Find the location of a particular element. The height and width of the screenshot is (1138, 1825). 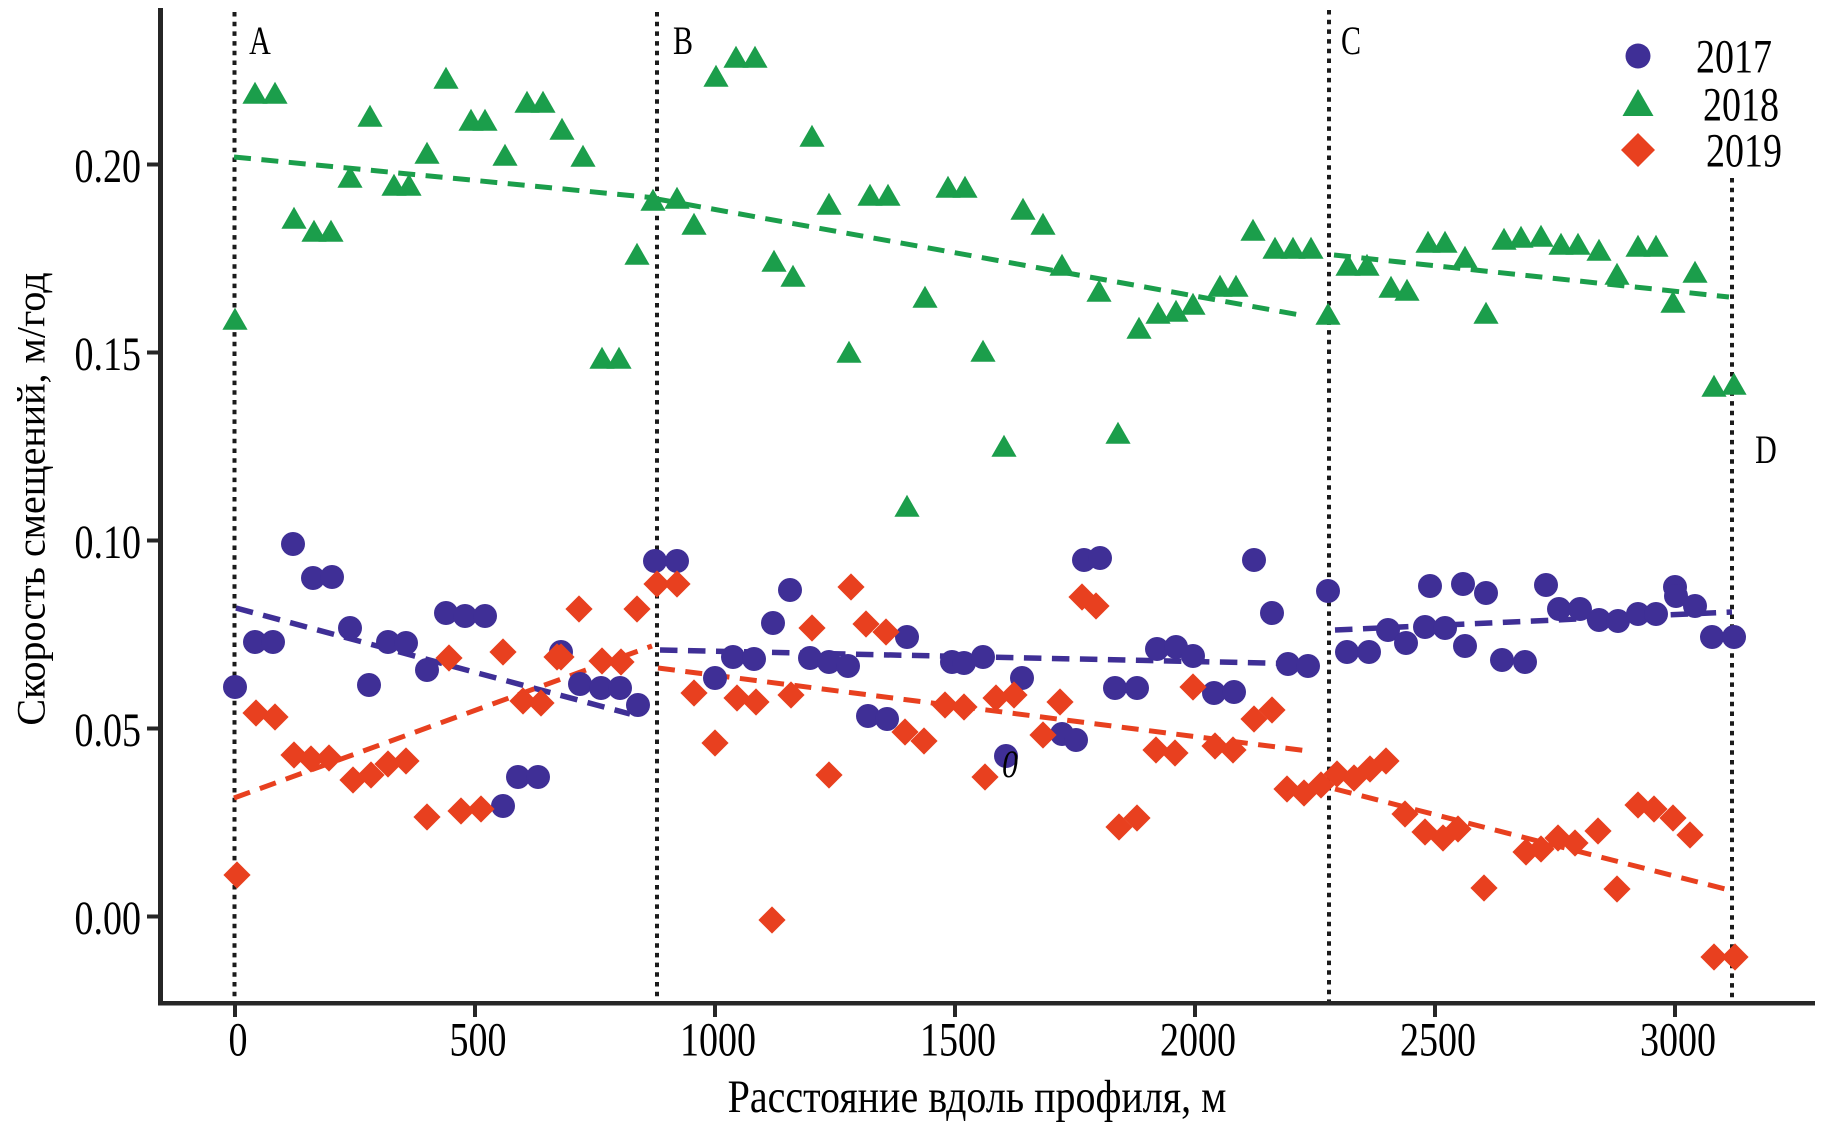

svg-text: 3000 is located at coordinates (1678, 1039).